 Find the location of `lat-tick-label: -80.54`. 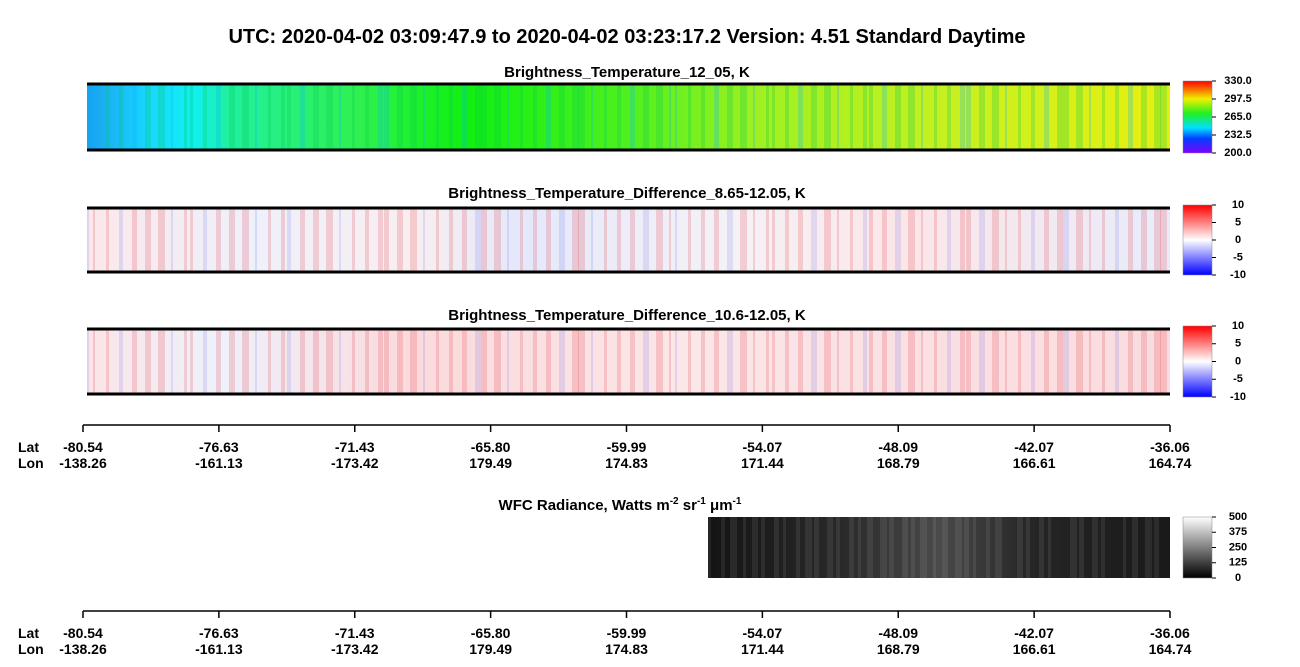

lat-tick-label: -80.54 is located at coordinates (83, 633).